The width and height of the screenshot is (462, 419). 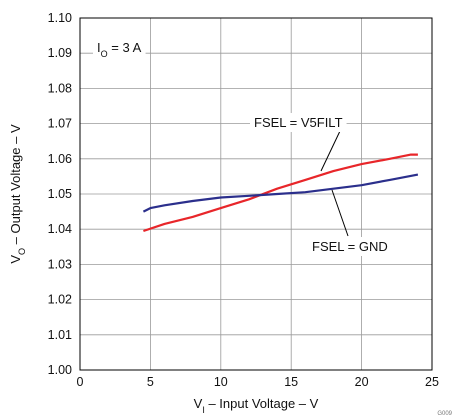 What do you see at coordinates (330, 151) in the screenshot?
I see `leader-line-v5filt` at bounding box center [330, 151].